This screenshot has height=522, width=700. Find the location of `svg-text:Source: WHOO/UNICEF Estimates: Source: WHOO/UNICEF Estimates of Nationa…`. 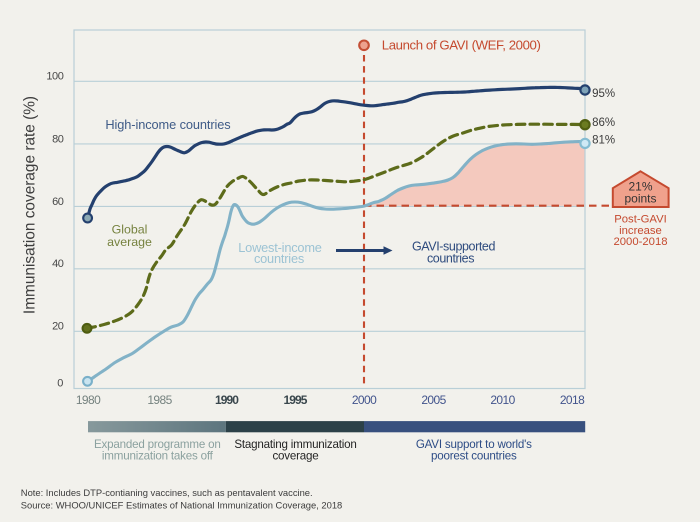

svg-text:Source: WHOO/UNICEF Estimates: Source: WHOO/UNICEF Estimates of Nationa… is located at coordinates (181, 504).